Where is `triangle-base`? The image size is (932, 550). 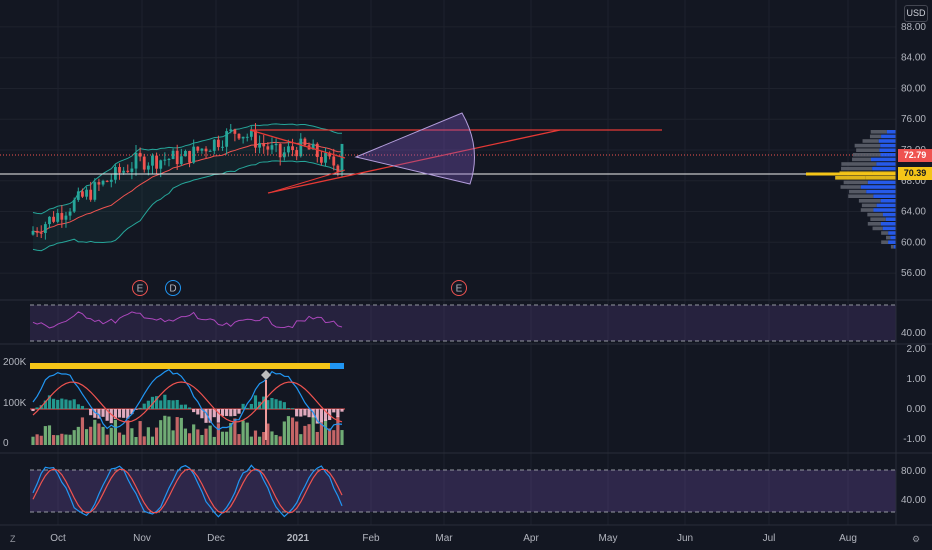
triangle-base is located at coordinates (308, 181).